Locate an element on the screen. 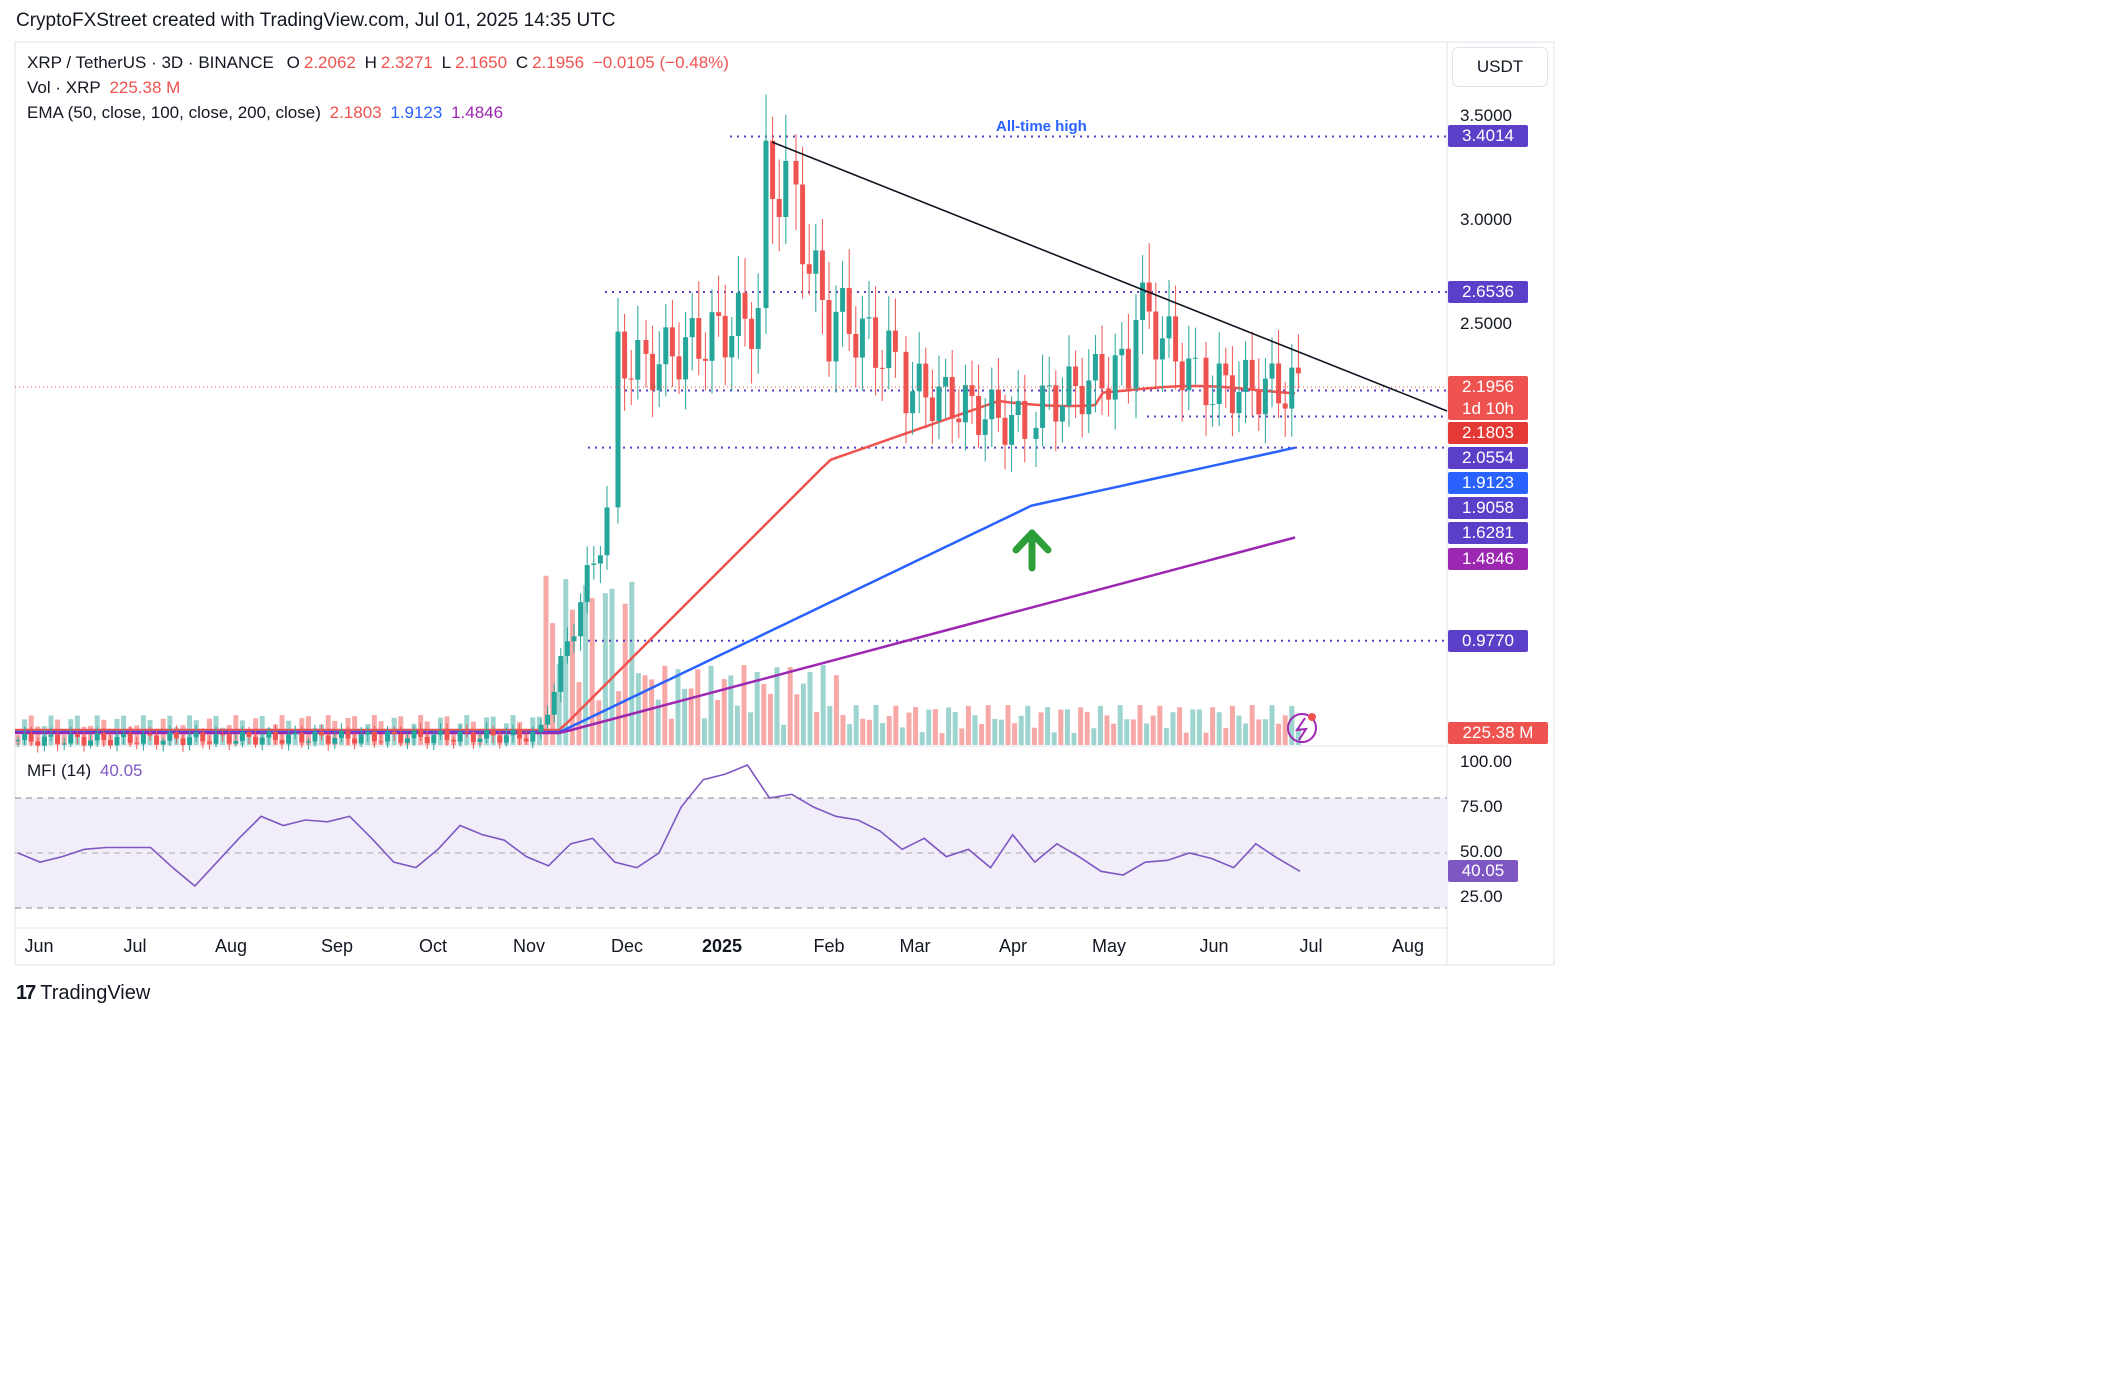  volume-label: Vol · XRP is located at coordinates (64, 87).